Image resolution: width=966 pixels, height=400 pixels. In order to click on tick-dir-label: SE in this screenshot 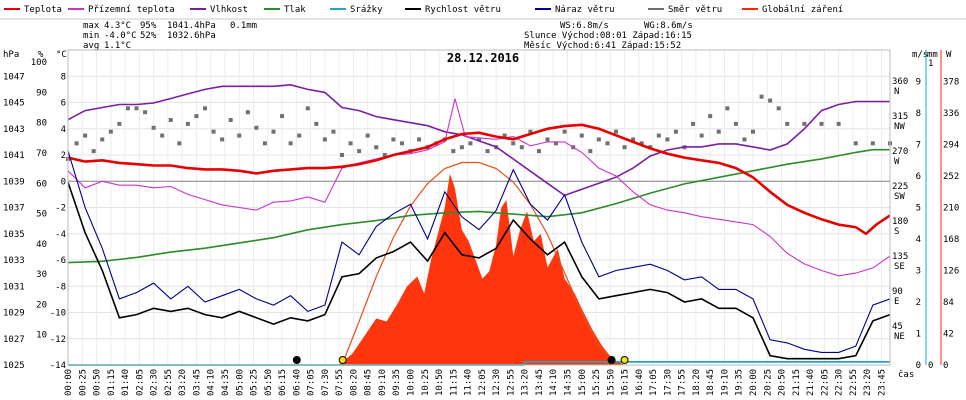, I will do `click(899, 267)`.